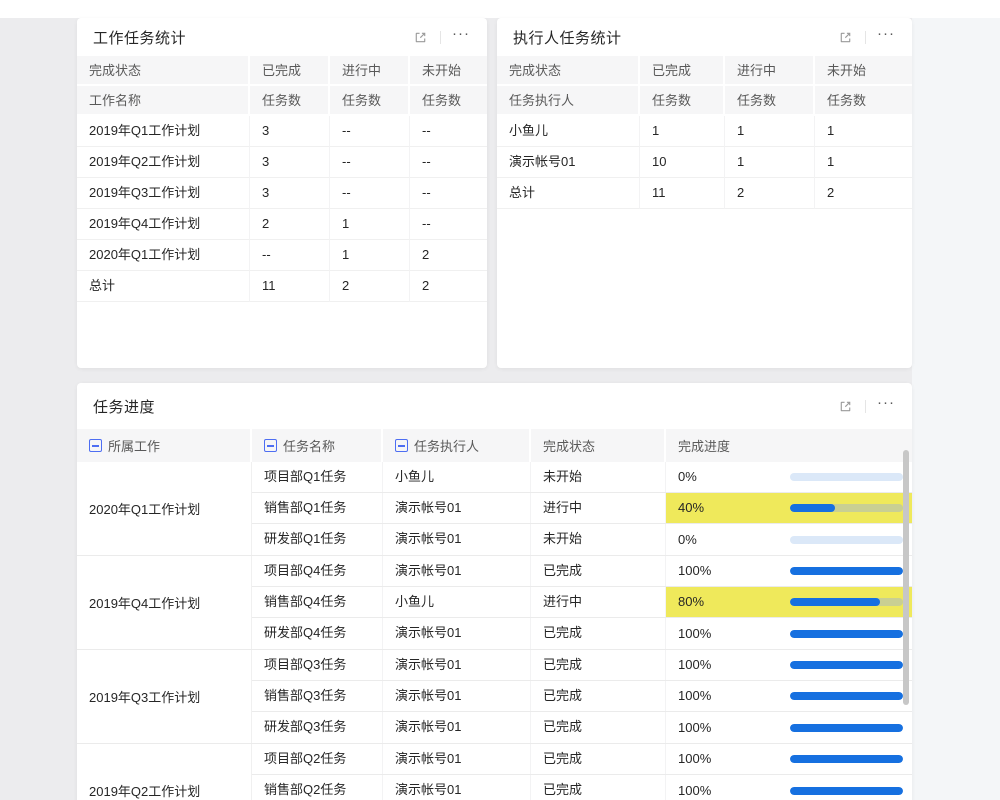 The width and height of the screenshot is (1000, 800). I want to click on table-cell: 2019年Q2工作计划, so click(163, 162).